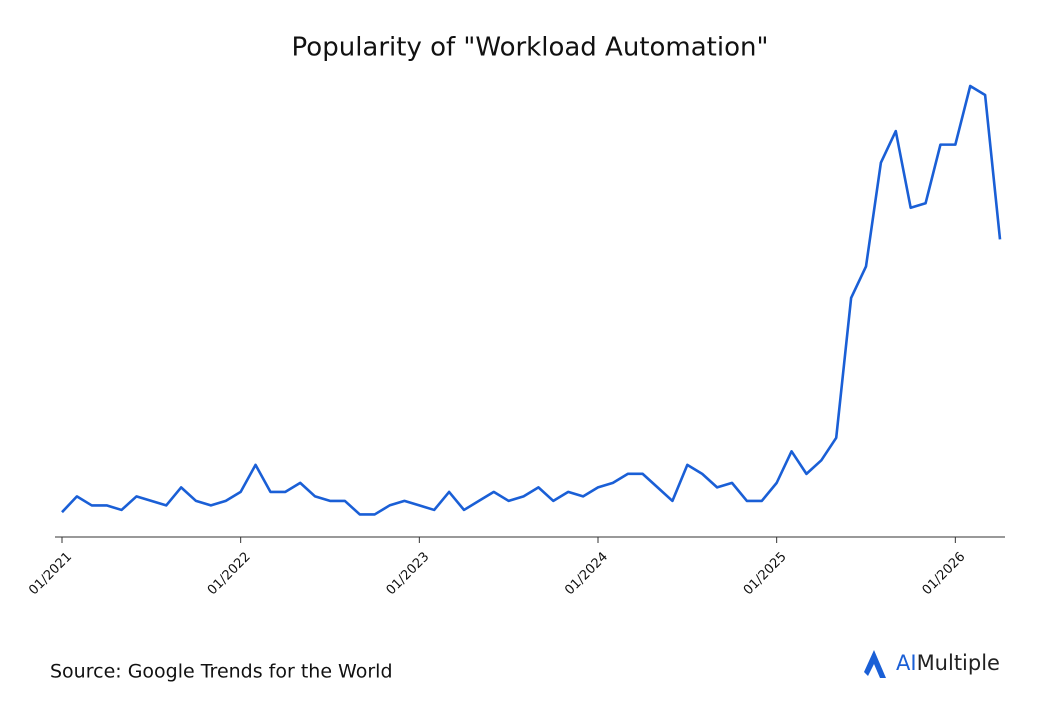 This screenshot has height=704, width=1040. I want to click on logo-text: AIMultiple, so click(948, 663).